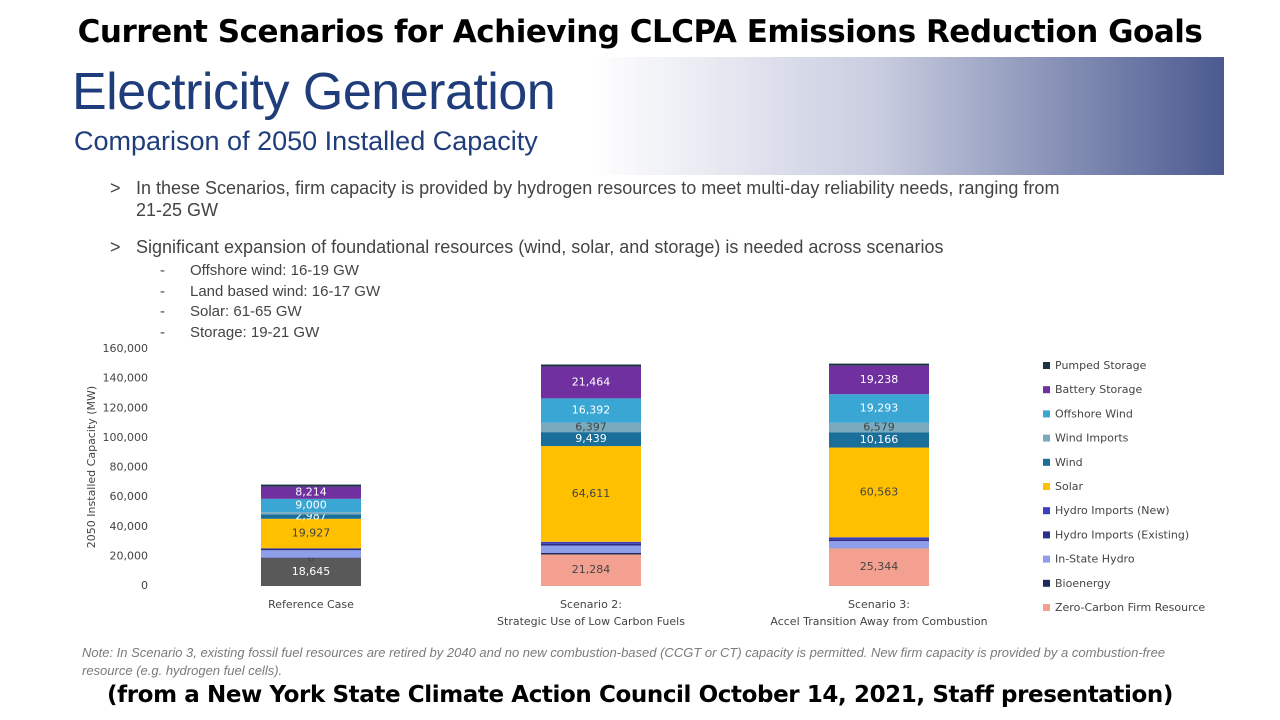  Describe the element at coordinates (306, 141) in the screenshot. I see `subheading: Comparison of 2050 Installed Capacity` at that location.